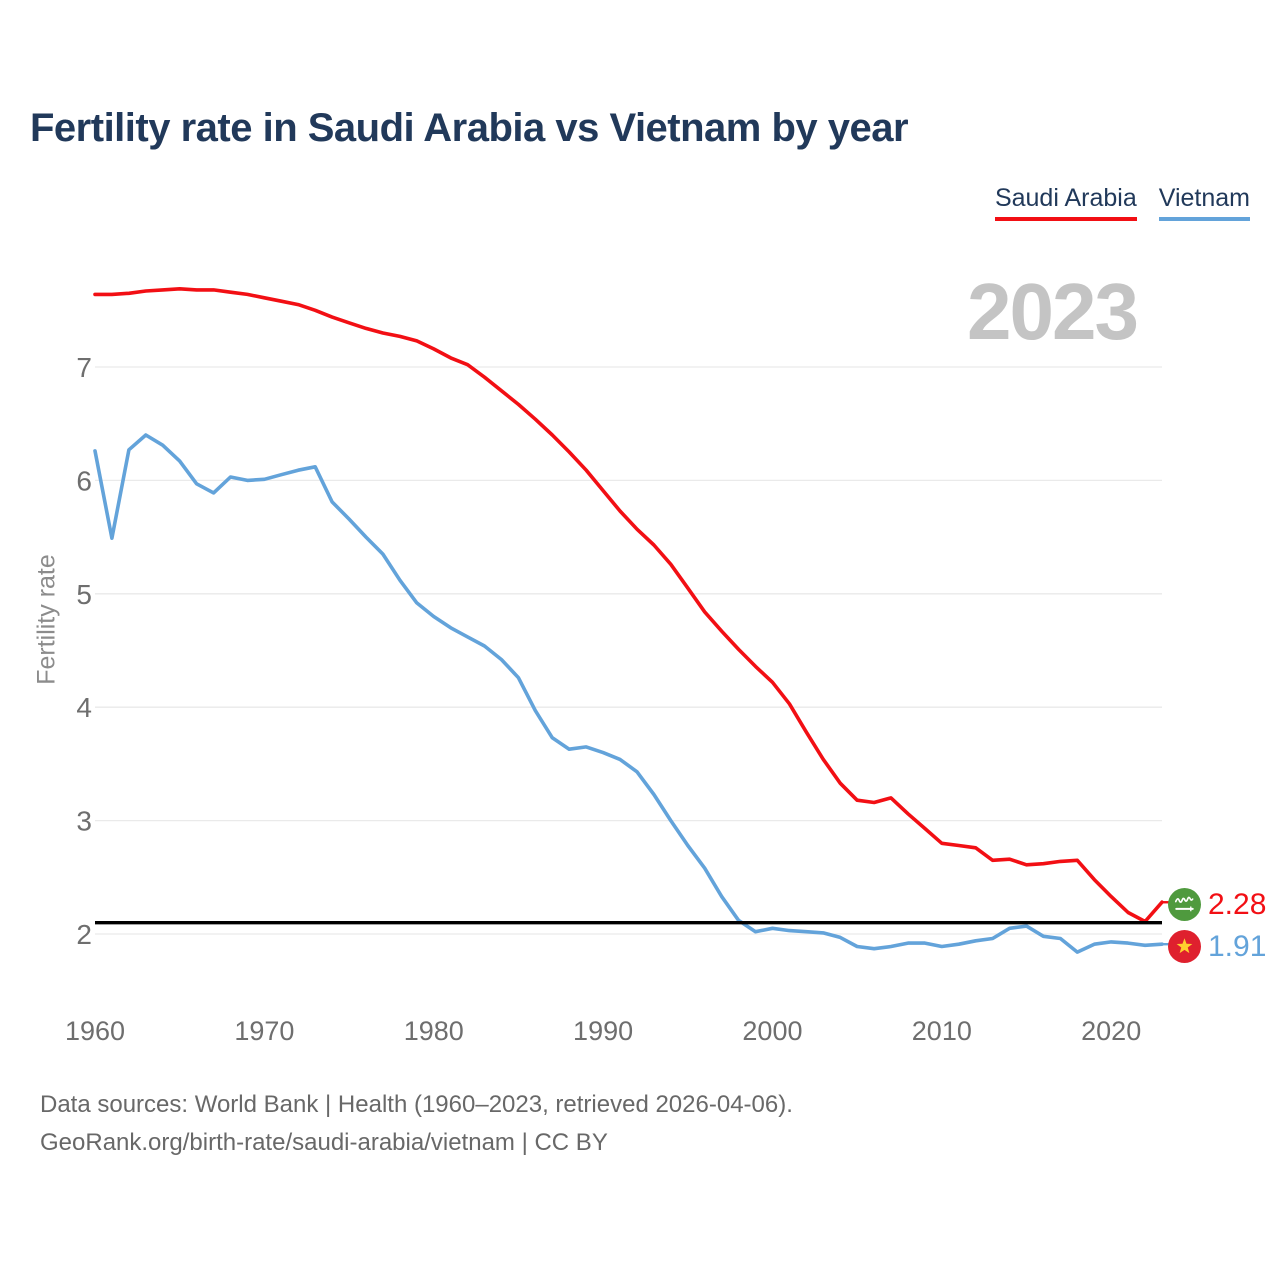 This screenshot has width=1280, height=1280. What do you see at coordinates (84, 594) in the screenshot?
I see `y-tick-5: 5` at bounding box center [84, 594].